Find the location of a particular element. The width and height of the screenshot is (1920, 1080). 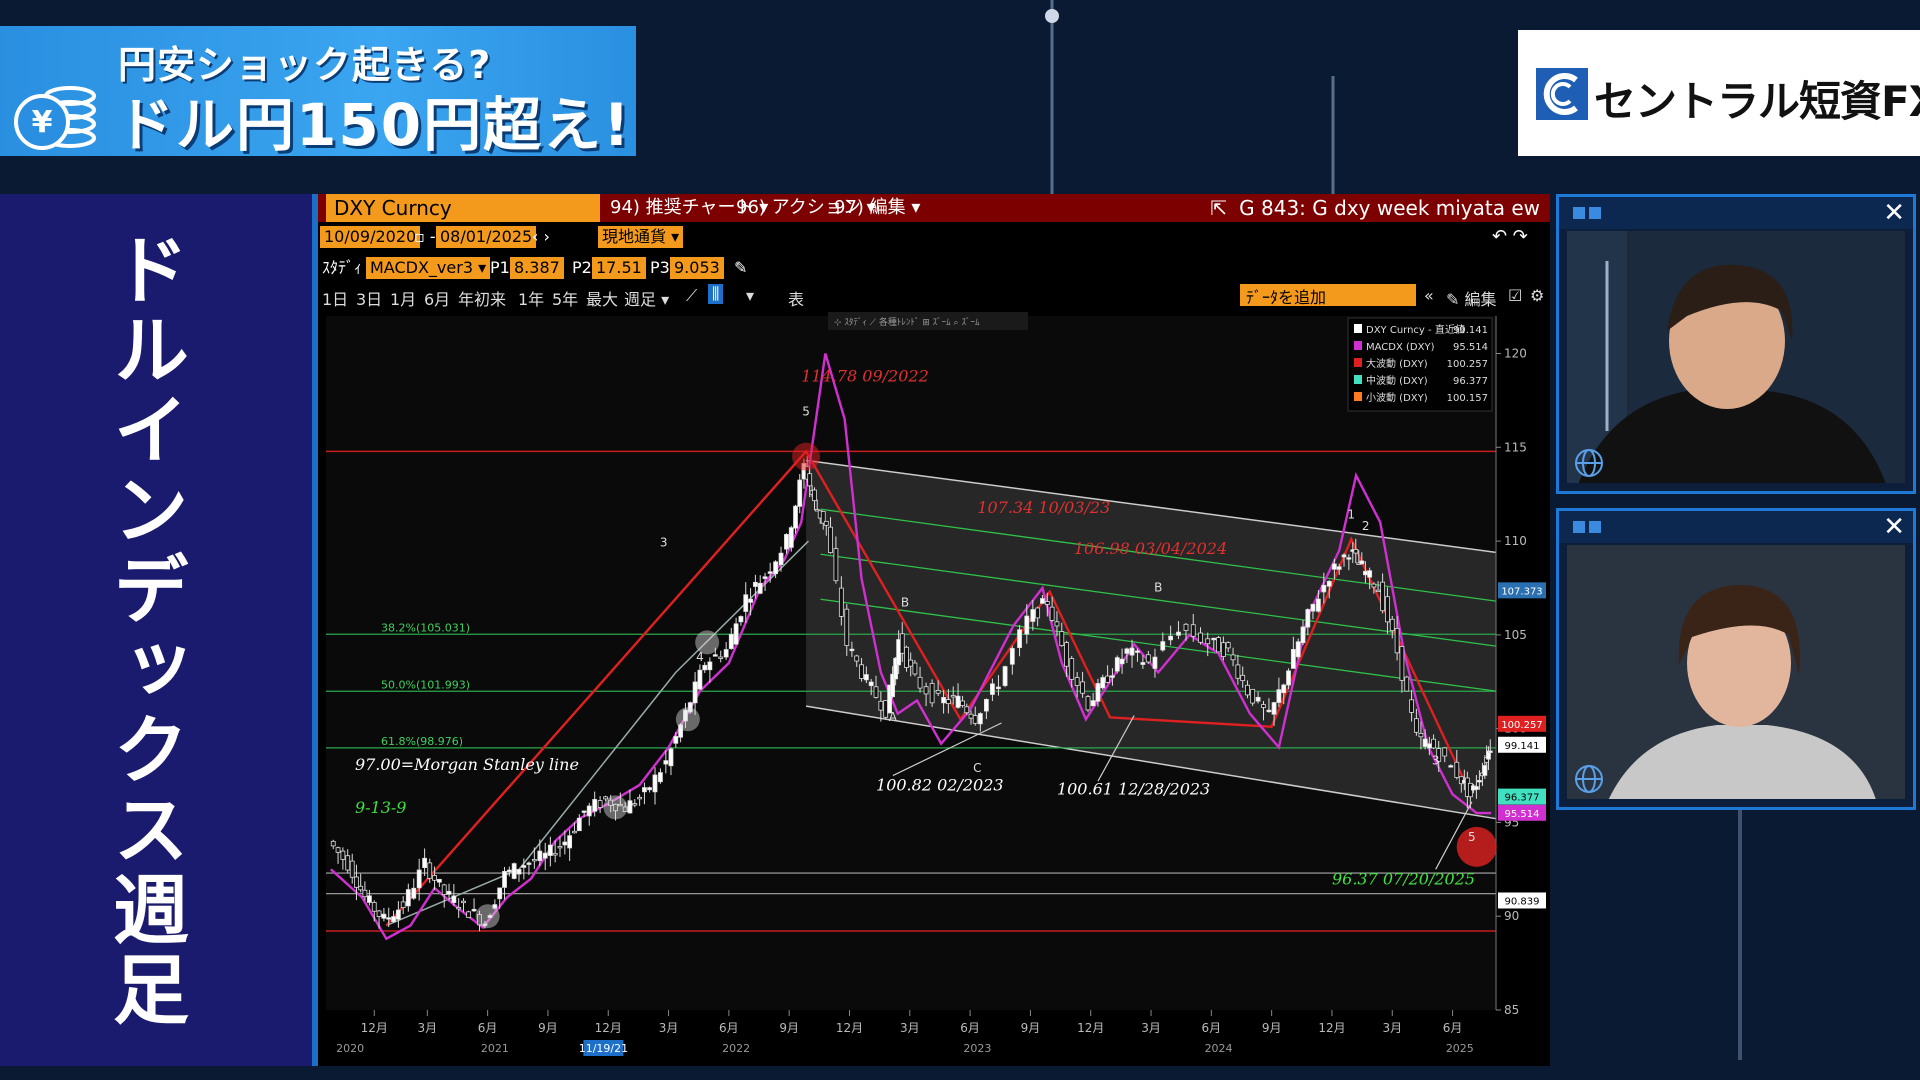

chart-type-dropdown-icon: ▾ is located at coordinates (750, 295).